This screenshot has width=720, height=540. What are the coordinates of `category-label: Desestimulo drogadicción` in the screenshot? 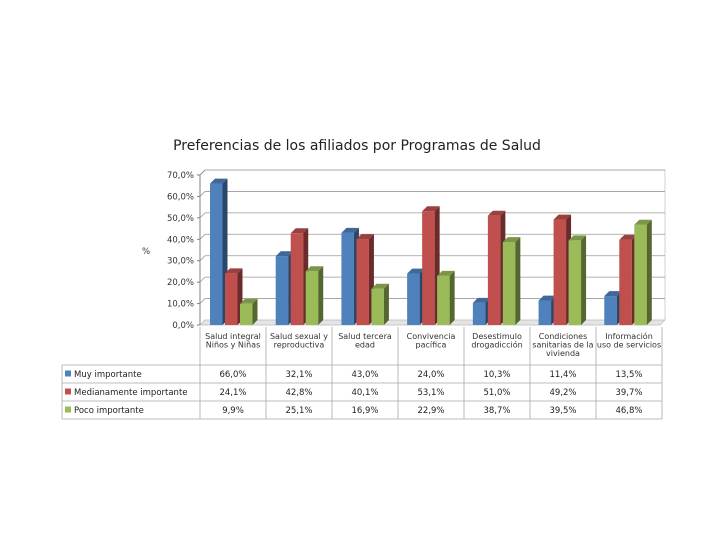 It's located at (496, 341).